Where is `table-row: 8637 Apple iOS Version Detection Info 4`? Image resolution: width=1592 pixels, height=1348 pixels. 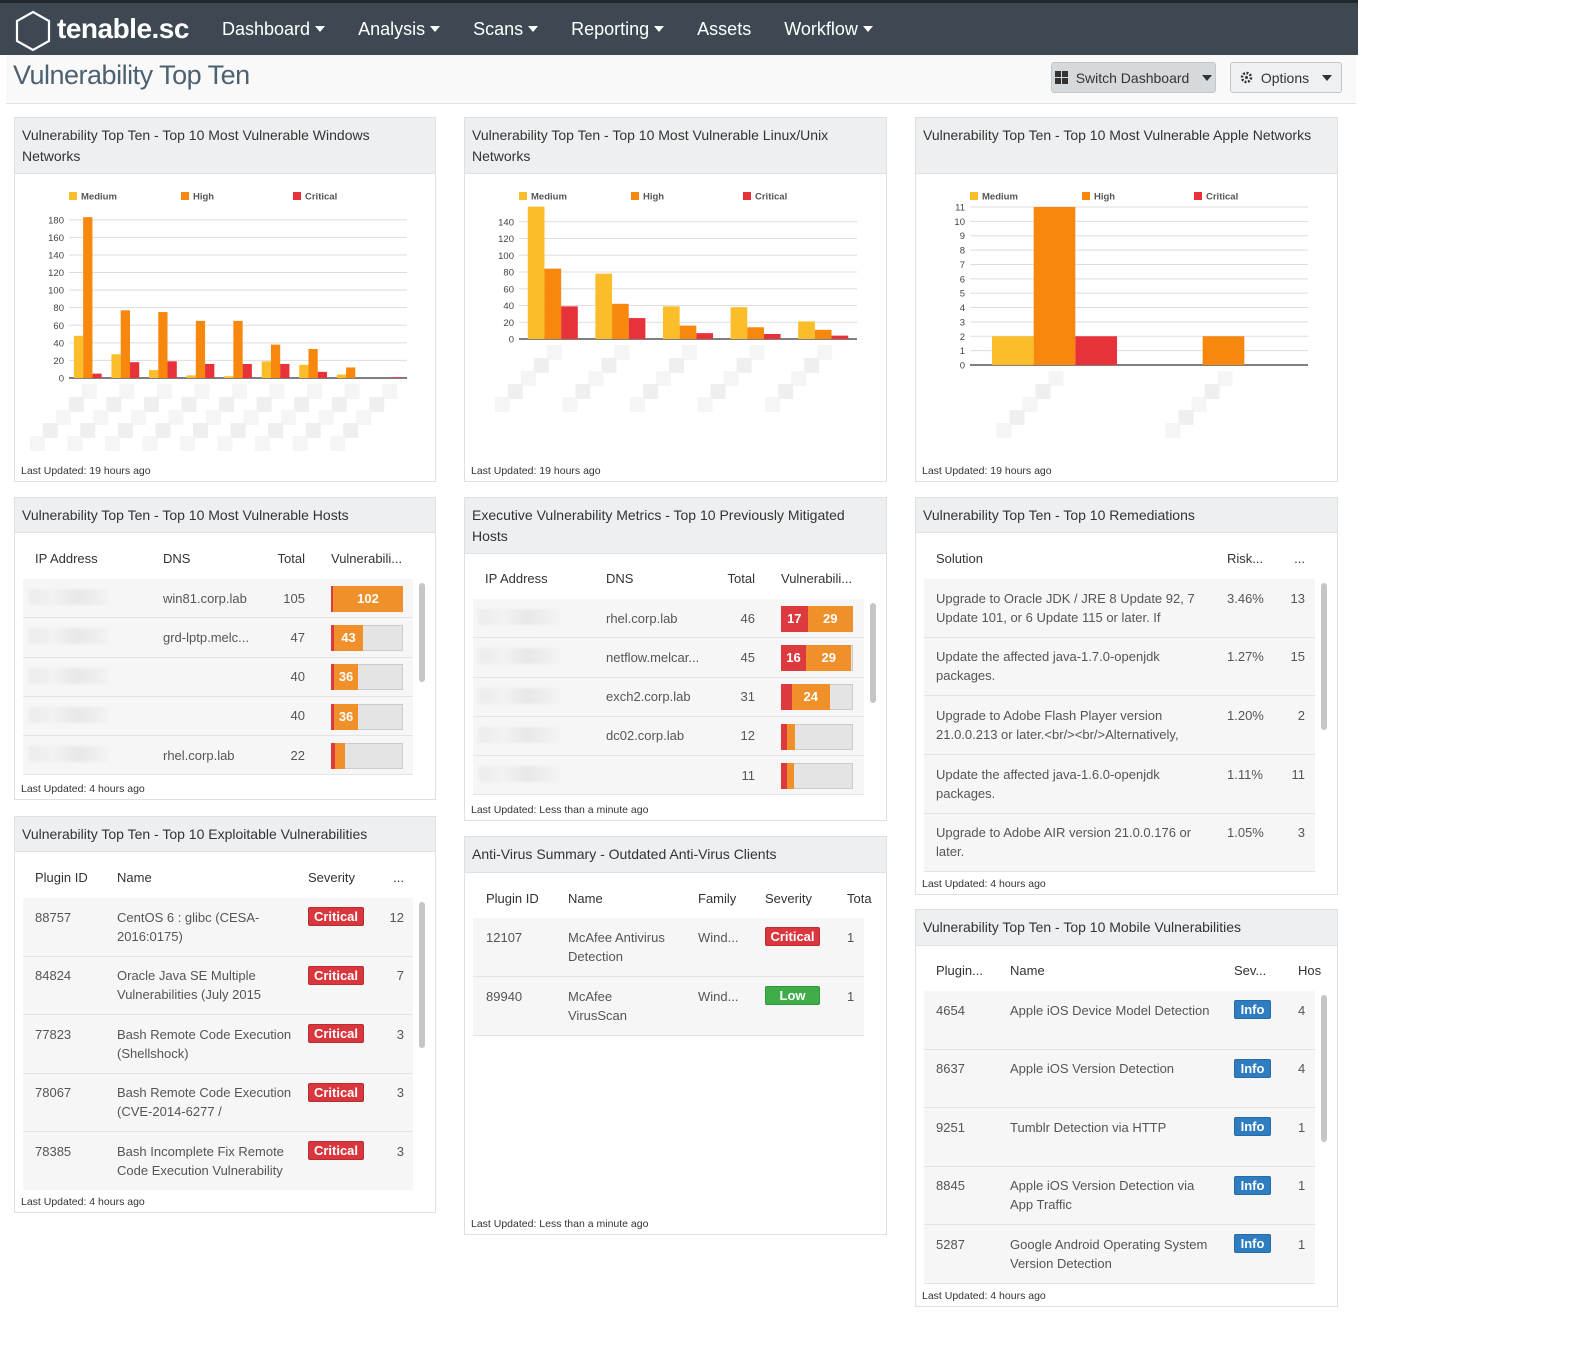 table-row: 8637 Apple iOS Version Detection Info 4 is located at coordinates (1119, 1079).